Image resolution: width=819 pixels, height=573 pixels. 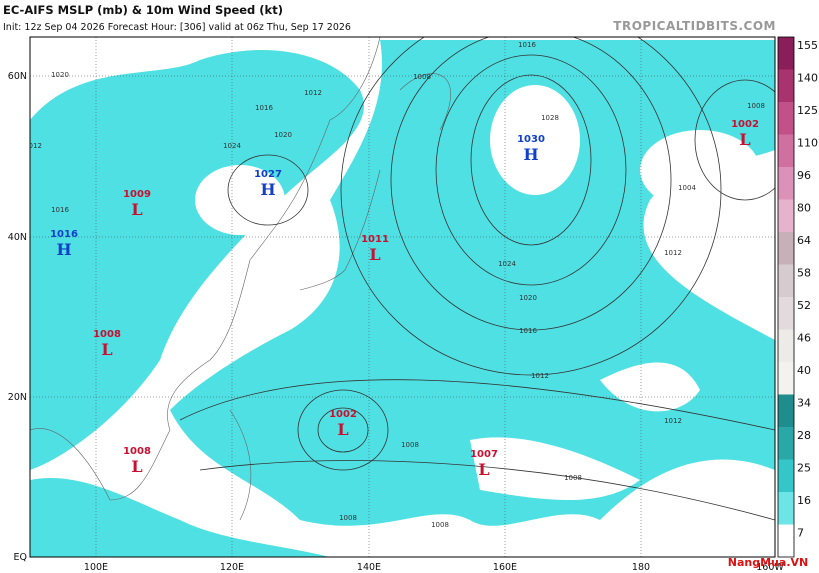 I want to click on pressure-value: 1009, so click(x=137, y=194).